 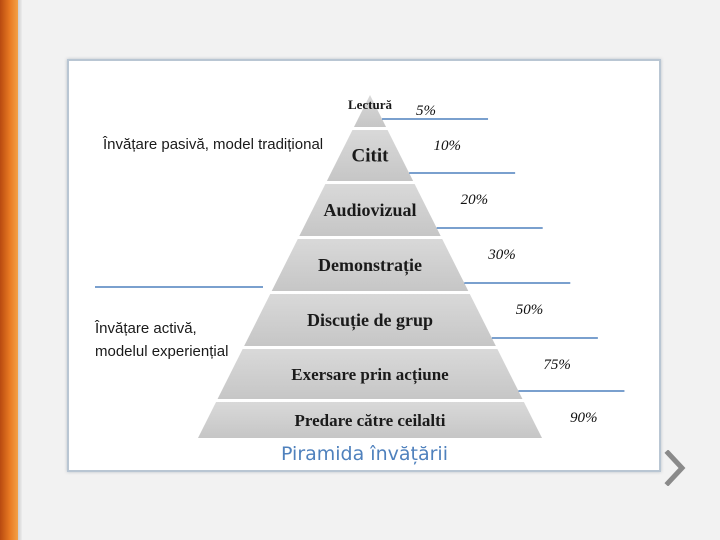 I want to click on active-learning-label-line1: Învățare activă,, so click(x=145, y=328).